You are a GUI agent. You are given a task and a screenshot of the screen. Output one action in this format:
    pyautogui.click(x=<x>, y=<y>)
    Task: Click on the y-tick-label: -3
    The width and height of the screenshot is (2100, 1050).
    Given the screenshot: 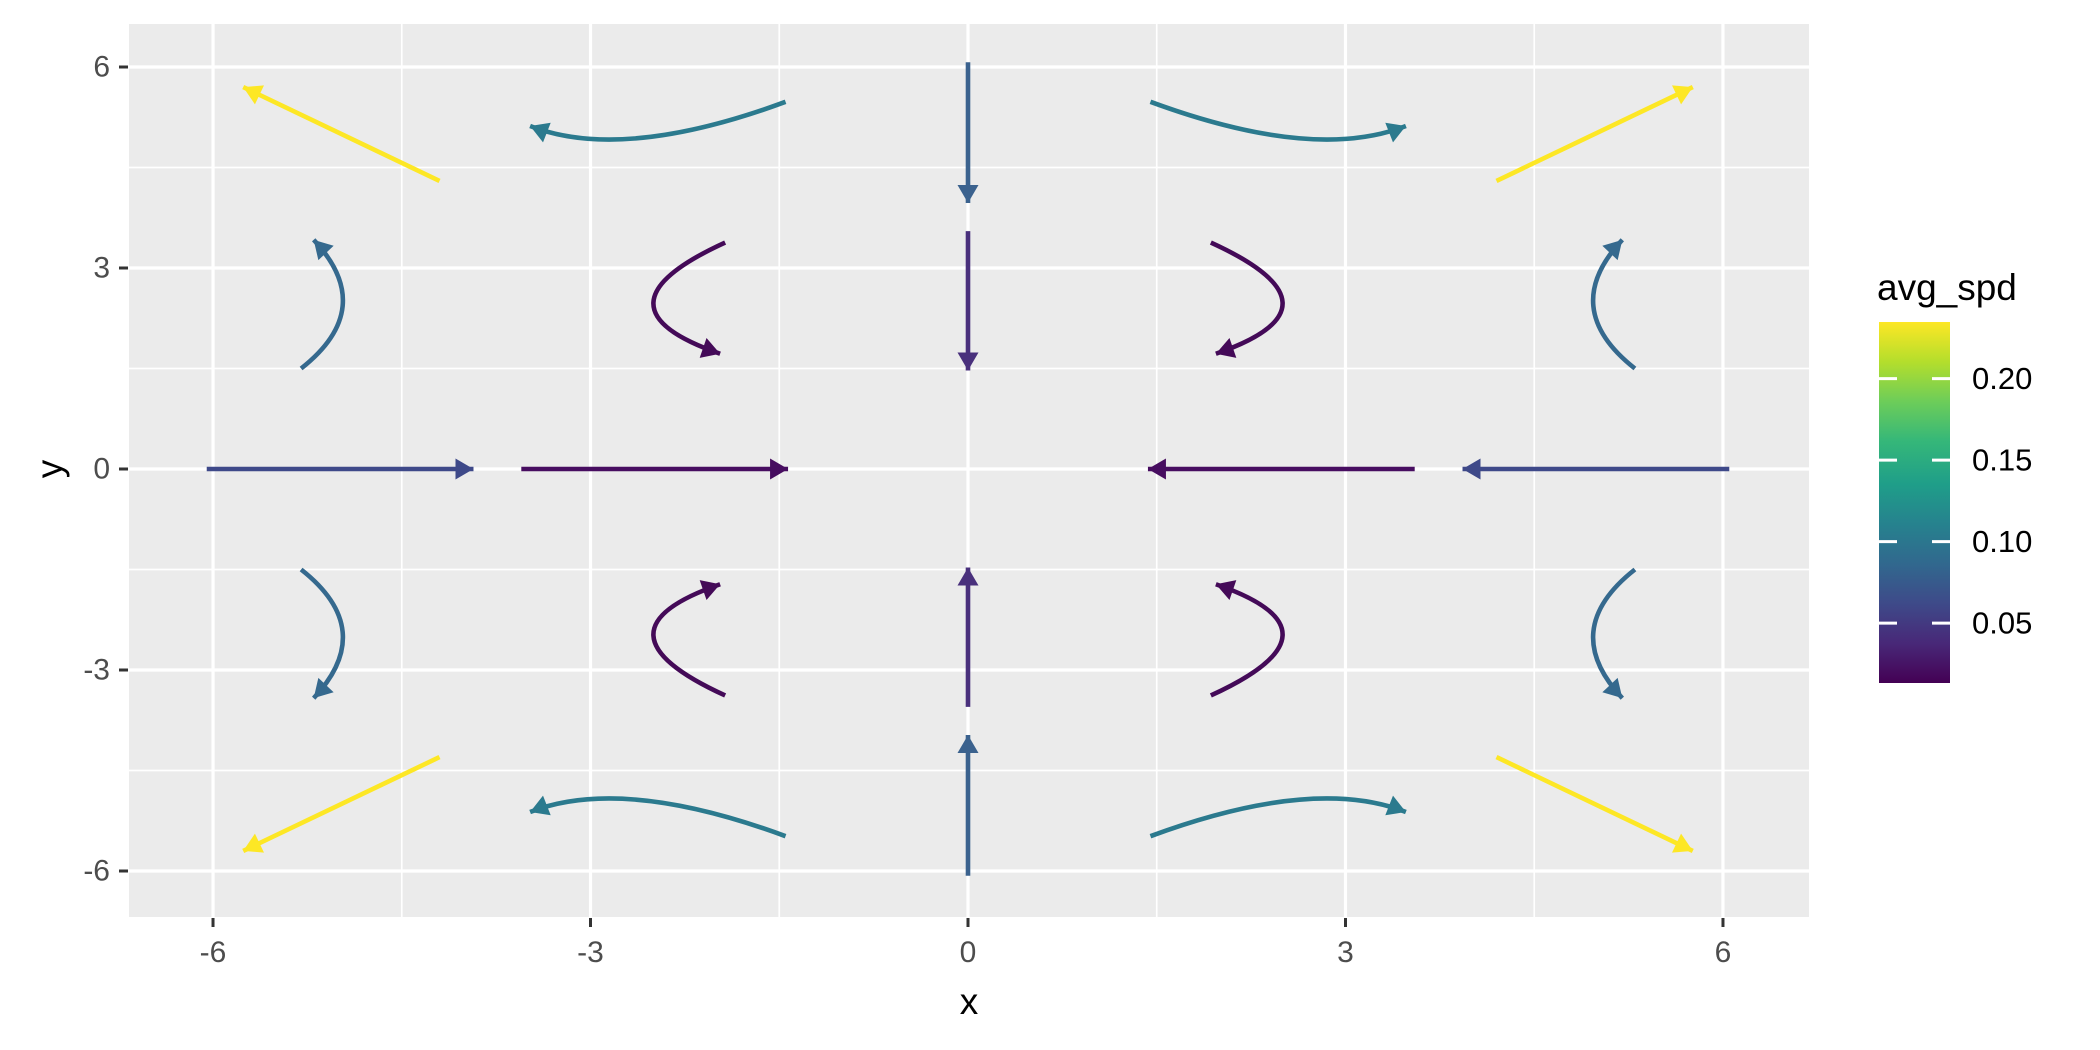 What is the action you would take?
    pyautogui.click(x=96, y=670)
    